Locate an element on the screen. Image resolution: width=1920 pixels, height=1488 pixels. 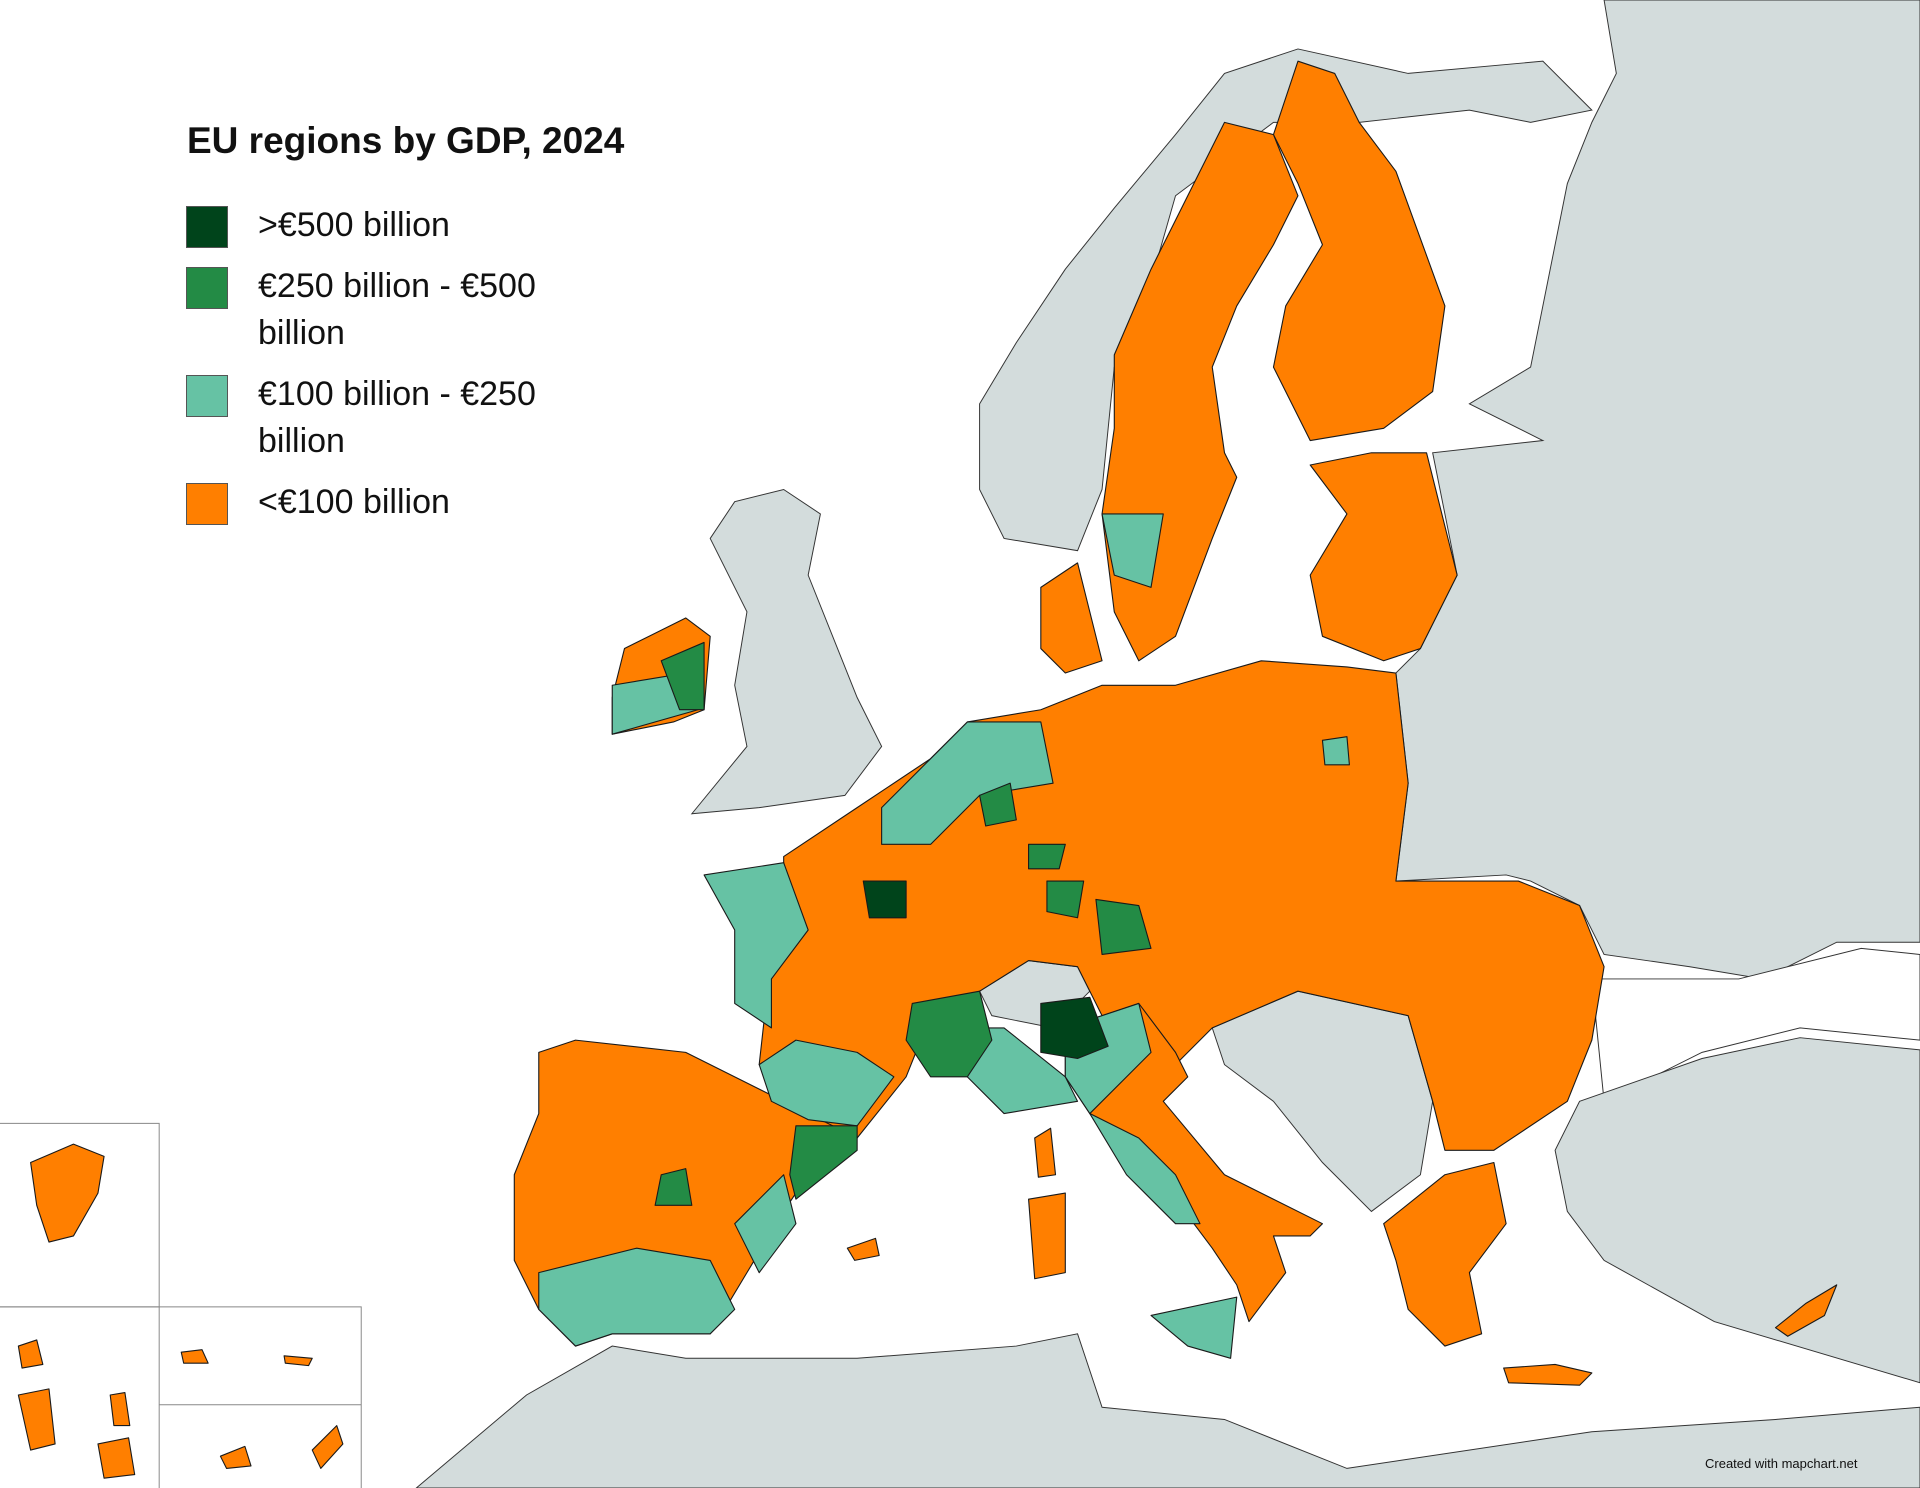
legend-label: €250 billion - €500 billion is located at coordinates (397, 309).